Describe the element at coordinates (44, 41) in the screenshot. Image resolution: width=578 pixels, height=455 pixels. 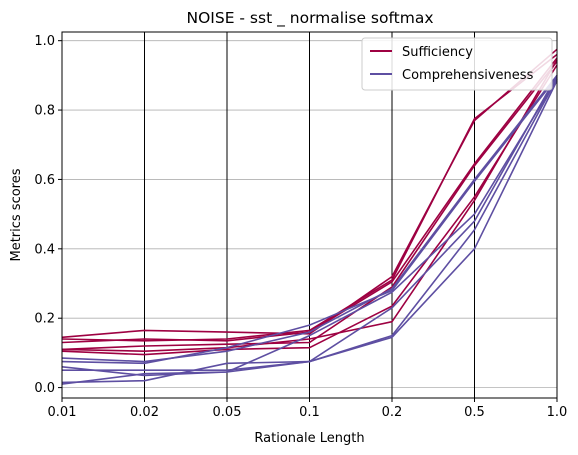
I see `y-tick-label: 1.0` at that location.